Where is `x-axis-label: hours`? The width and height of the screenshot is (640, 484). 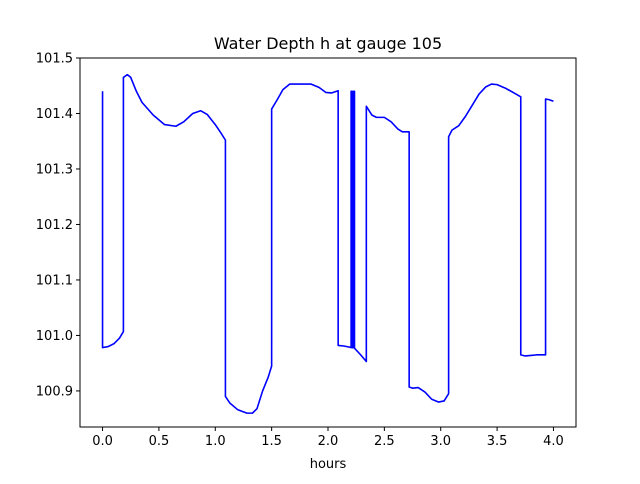
x-axis-label: hours is located at coordinates (328, 464).